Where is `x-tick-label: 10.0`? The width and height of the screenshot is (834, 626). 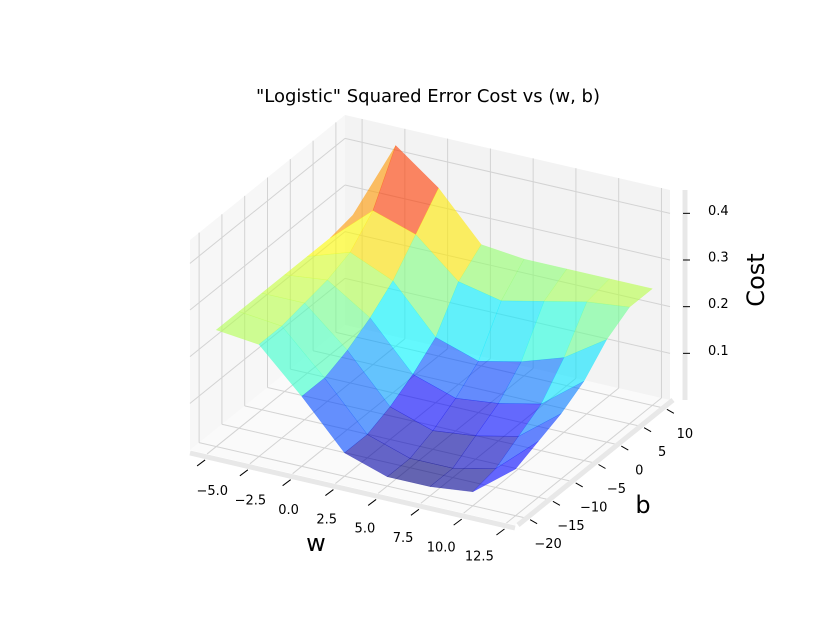
x-tick-label: 10.0 is located at coordinates (441, 547).